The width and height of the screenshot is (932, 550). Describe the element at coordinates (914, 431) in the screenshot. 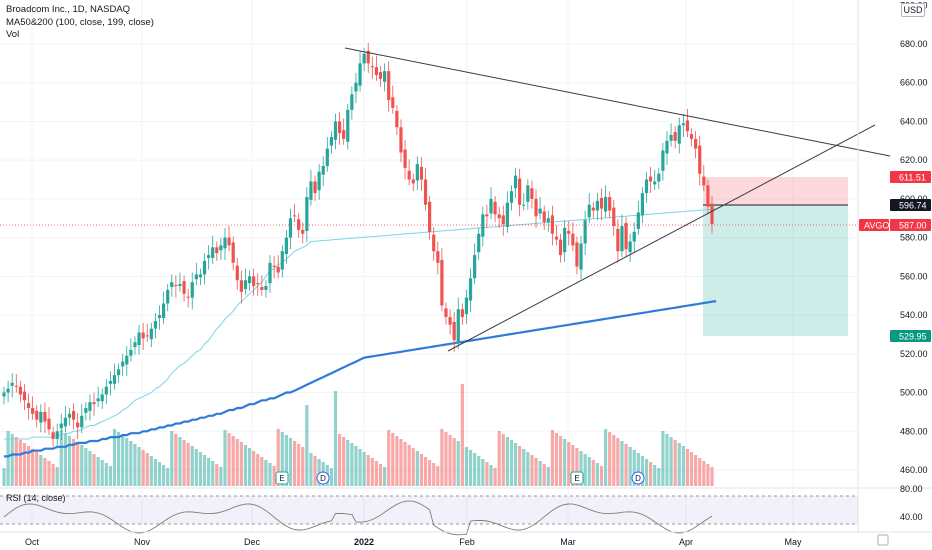

I see `price-tick-label: 480.00` at that location.